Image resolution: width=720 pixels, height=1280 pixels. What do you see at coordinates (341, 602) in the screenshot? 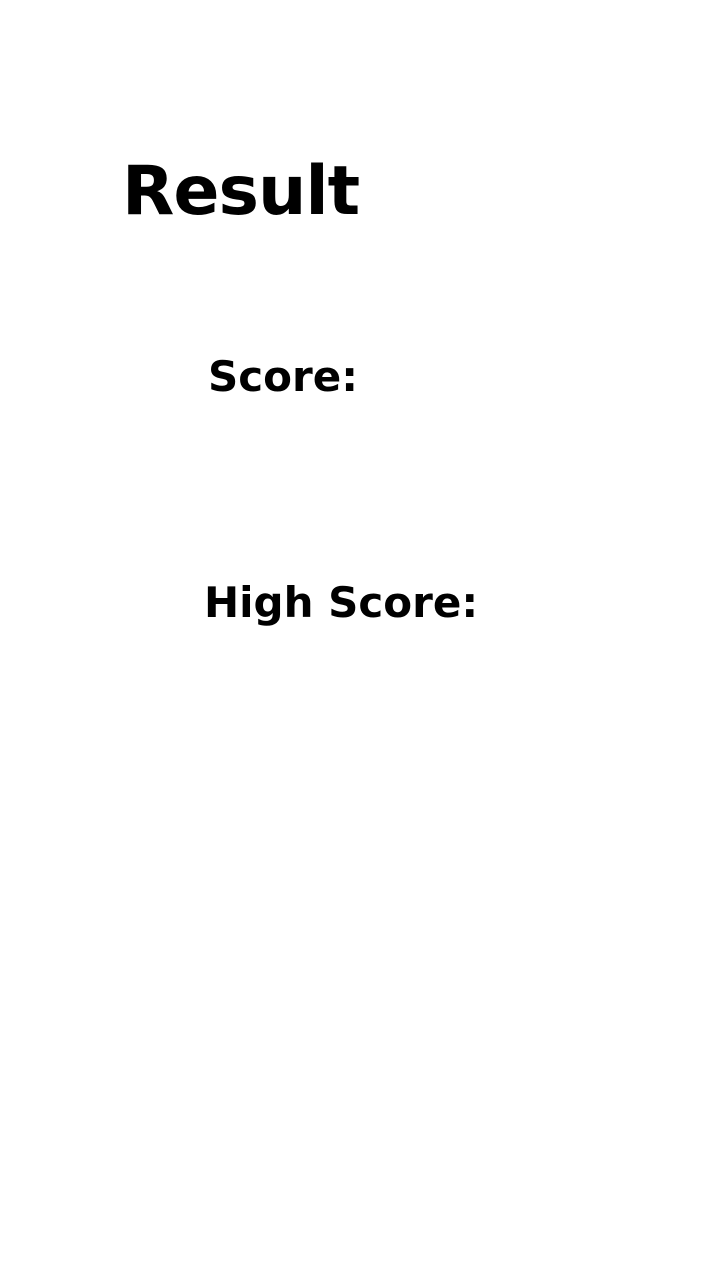
I see `high-score-label: High Score:` at bounding box center [341, 602].